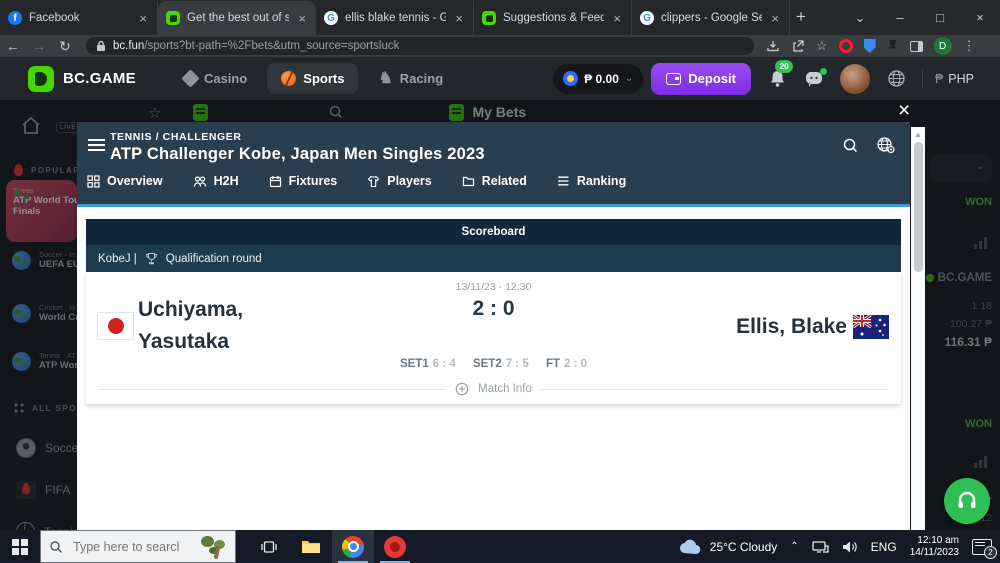 Image resolution: width=1000 pixels, height=563 pixels. What do you see at coordinates (918, 134) in the screenshot?
I see `scroll-up-icon: ▲` at bounding box center [918, 134].